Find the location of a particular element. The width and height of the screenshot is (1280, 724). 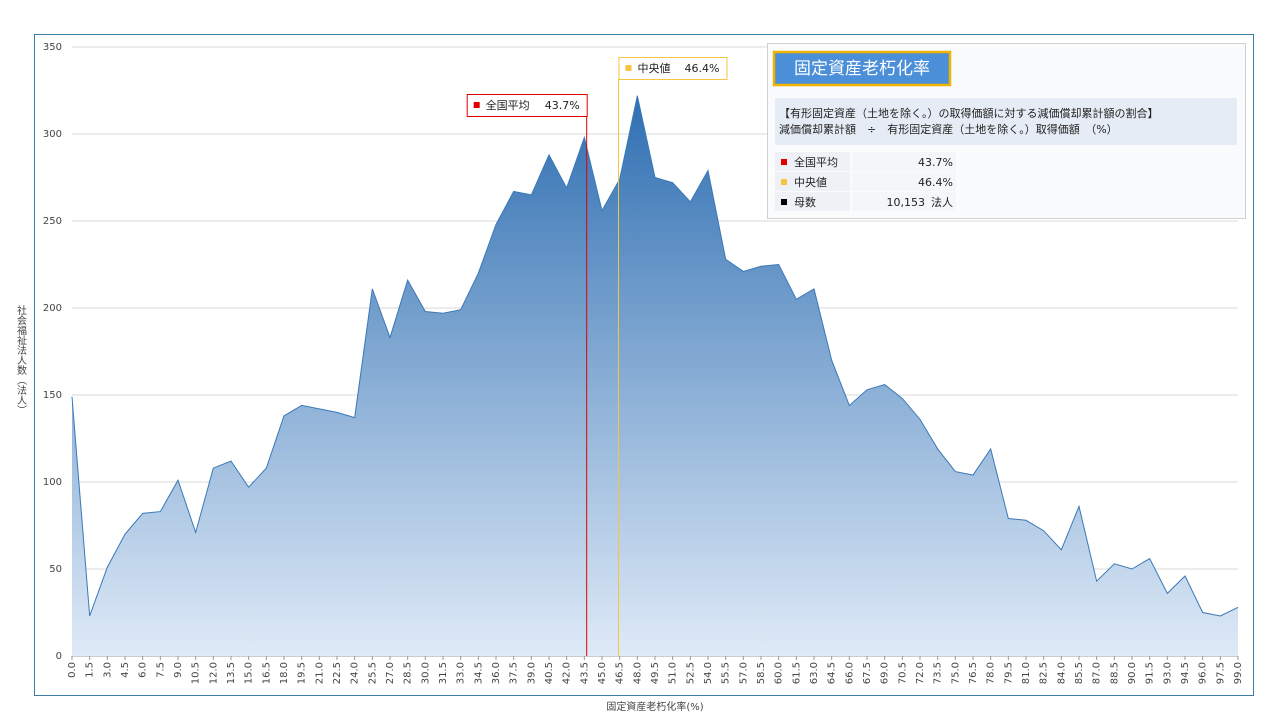

x-tick-label: 42.0 is located at coordinates (567, 673).